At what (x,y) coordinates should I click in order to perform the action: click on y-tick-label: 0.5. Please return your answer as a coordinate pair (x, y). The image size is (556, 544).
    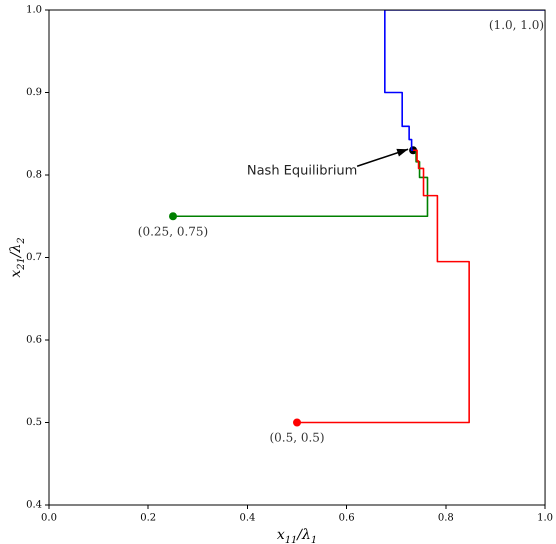
    Looking at the image, I should click on (34, 422).